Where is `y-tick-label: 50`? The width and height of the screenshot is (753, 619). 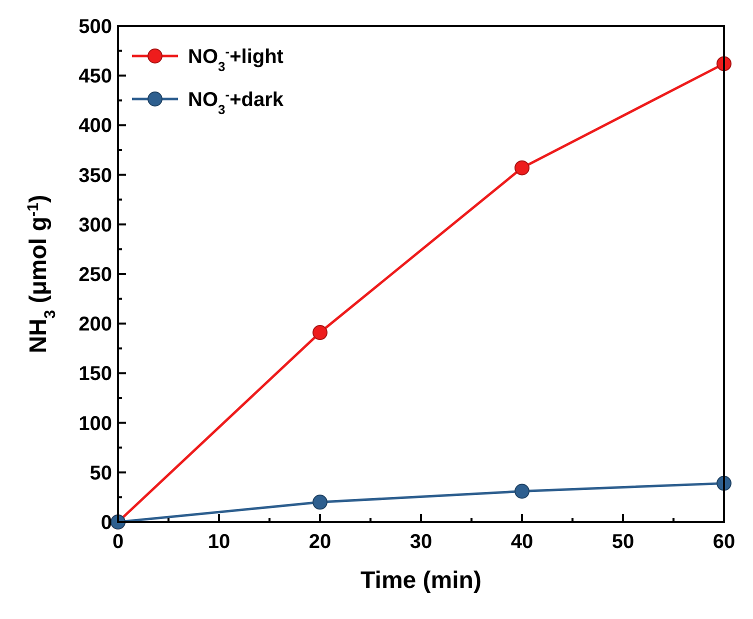 y-tick-label: 50 is located at coordinates (101, 473).